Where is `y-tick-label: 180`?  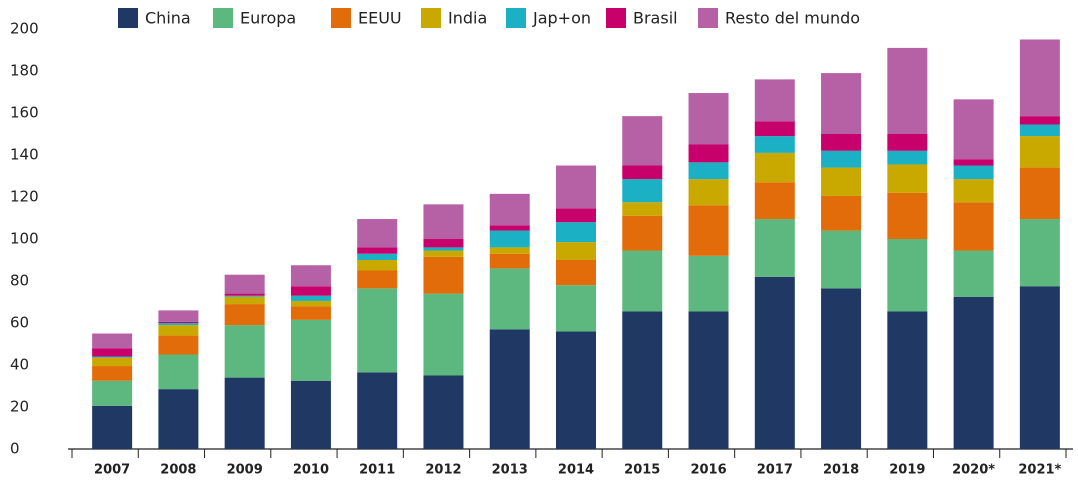 y-tick-label: 180 is located at coordinates (24, 71).